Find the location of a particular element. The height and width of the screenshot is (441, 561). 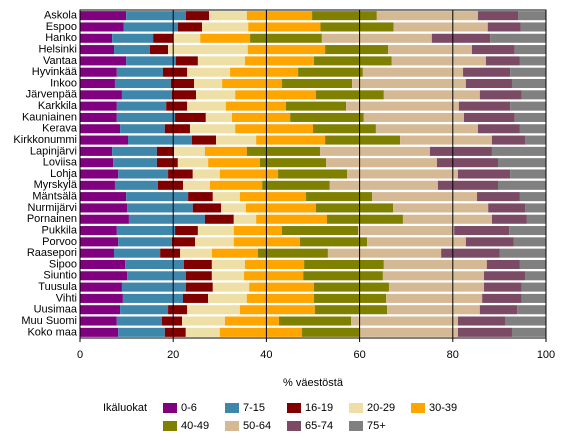

legend-swatch is located at coordinates (170, 426).